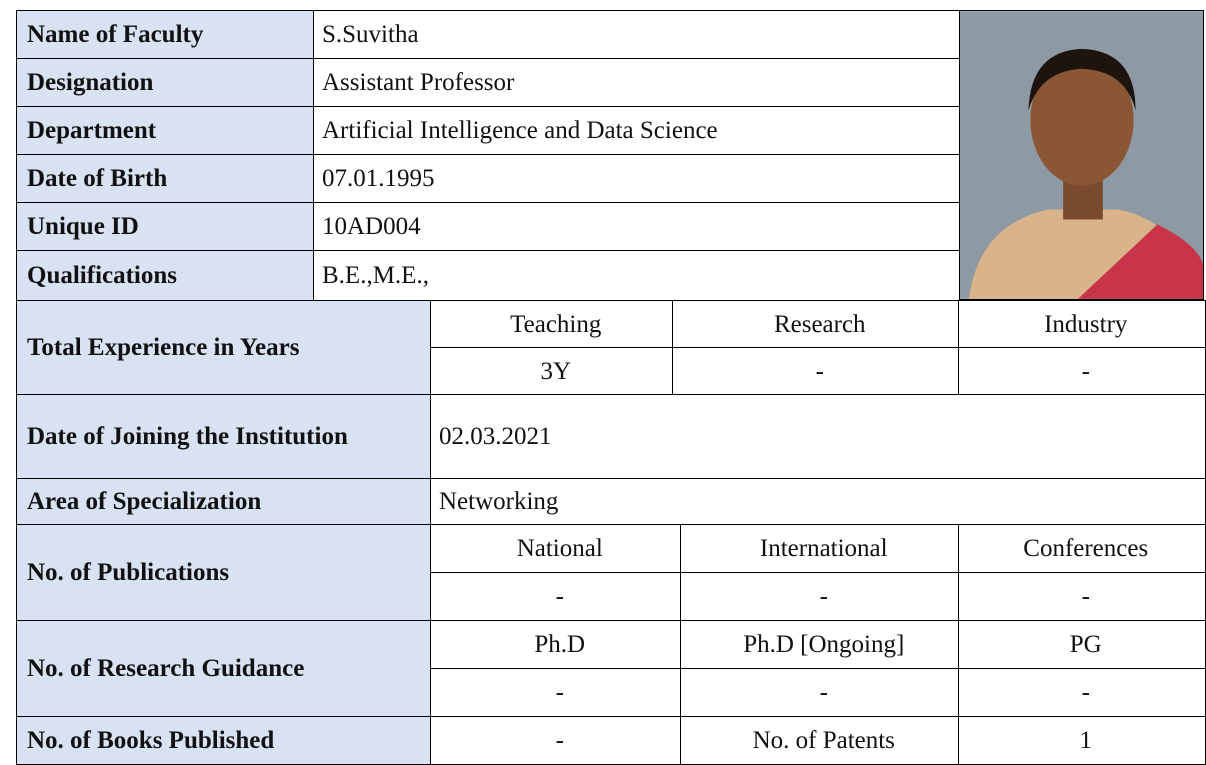 The image size is (1206, 765). I want to click on field-label: Total Experience in Years, so click(224, 348).